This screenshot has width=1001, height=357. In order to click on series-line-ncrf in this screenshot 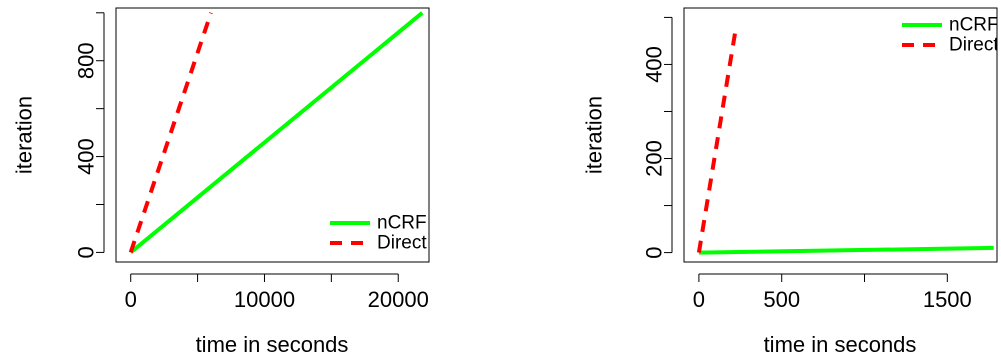, I will do `click(846, 250)`.